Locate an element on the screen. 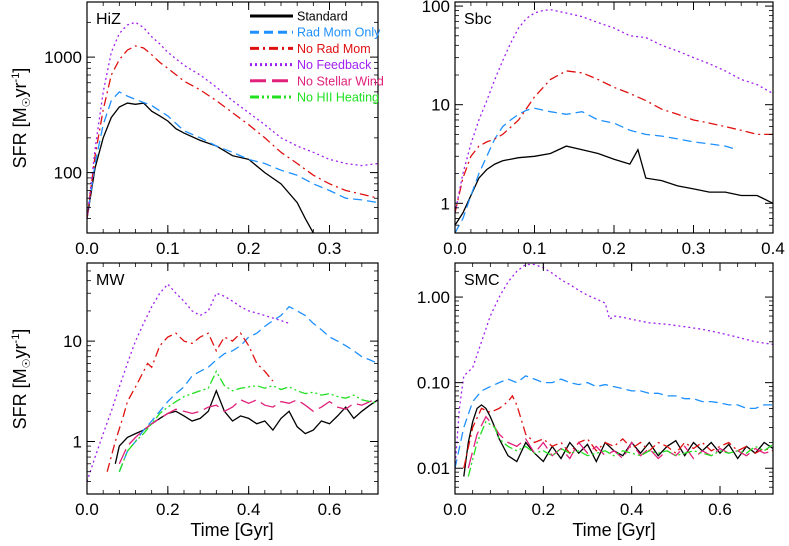 The image size is (789, 546). panel-label: Sbc is located at coordinates (478, 19).